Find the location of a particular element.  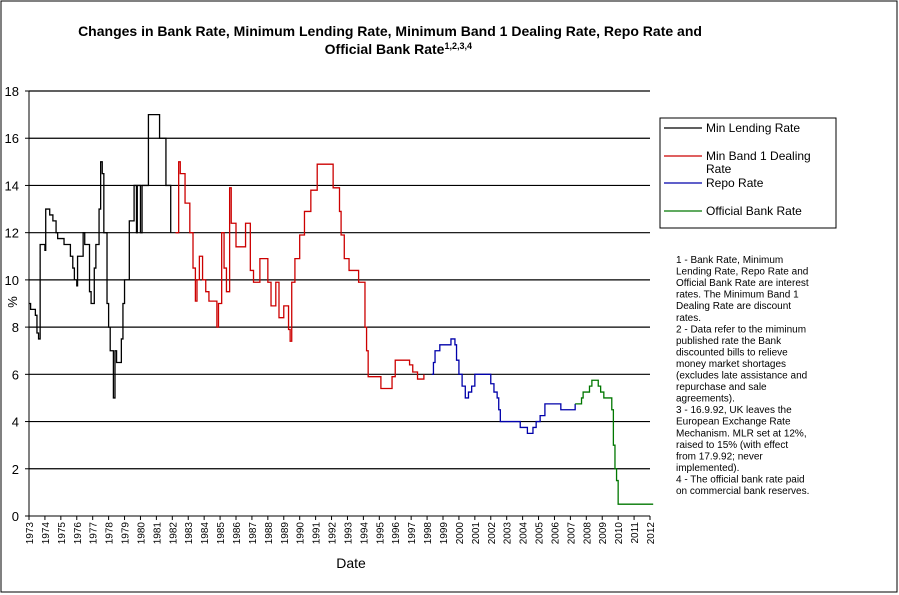

y-tick-label: 12 is located at coordinates (12, 233).